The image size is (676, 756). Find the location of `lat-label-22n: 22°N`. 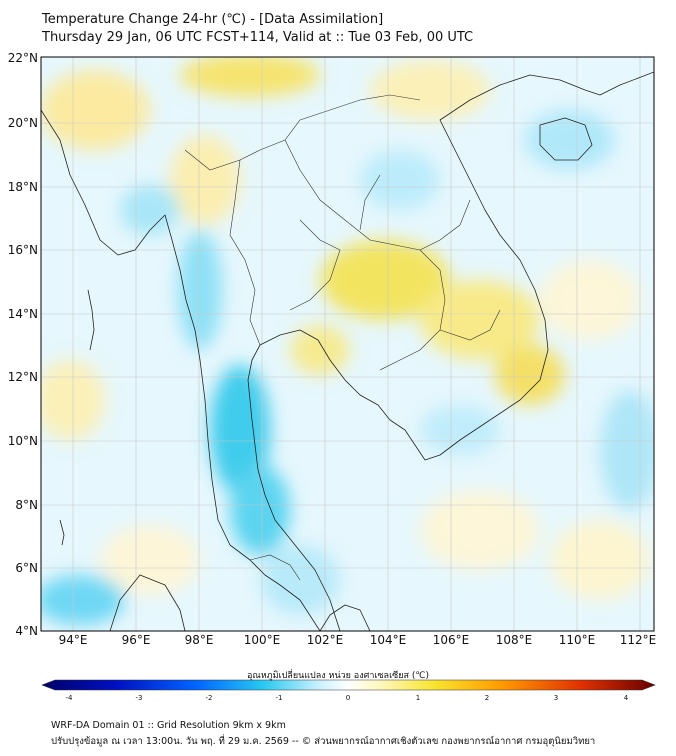

lat-label-22n: 22°N is located at coordinates (22, 58).